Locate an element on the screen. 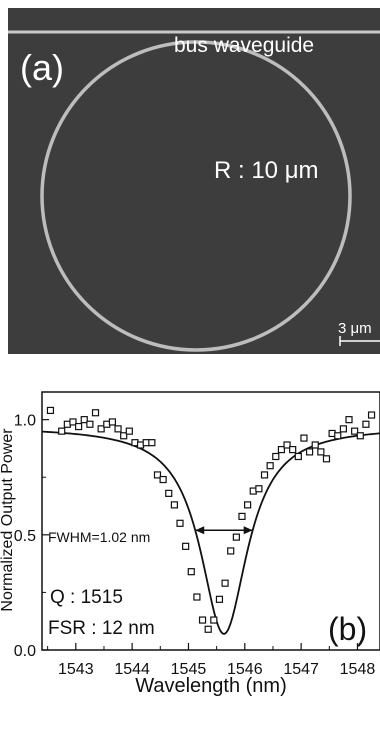 The width and height of the screenshot is (380, 733). y-tick-label: 1.0 is located at coordinates (25, 421).